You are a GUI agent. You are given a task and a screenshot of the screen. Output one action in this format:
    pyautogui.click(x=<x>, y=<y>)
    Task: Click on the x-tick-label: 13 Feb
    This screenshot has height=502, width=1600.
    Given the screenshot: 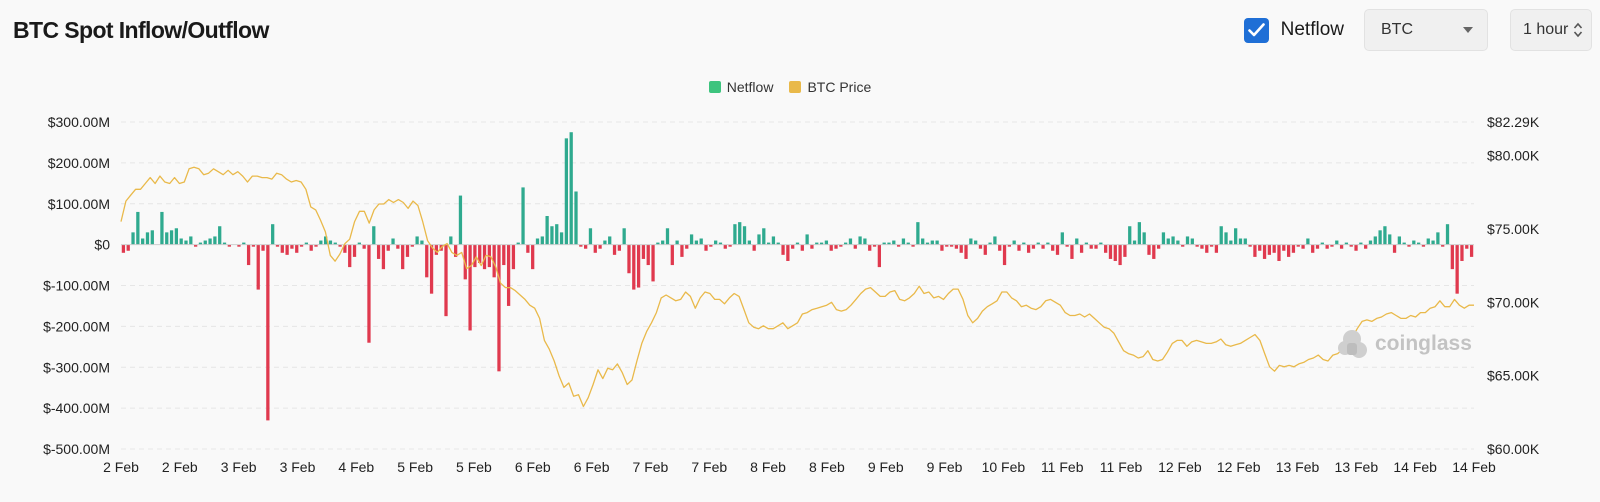 What is the action you would take?
    pyautogui.click(x=1357, y=467)
    